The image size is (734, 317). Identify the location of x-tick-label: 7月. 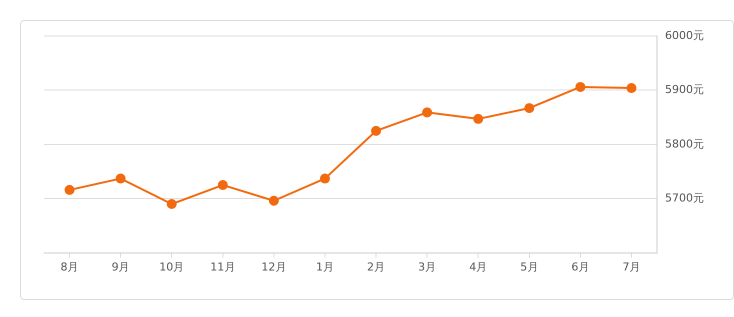
(631, 267).